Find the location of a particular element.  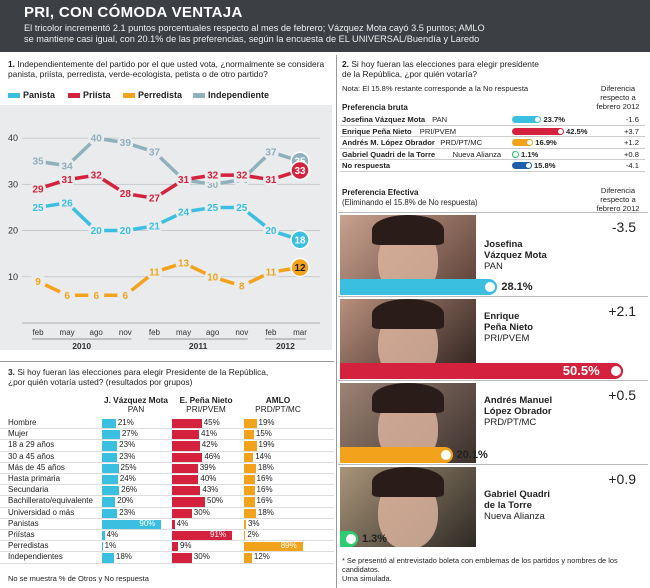

q3-value: 4% is located at coordinates (182, 523).